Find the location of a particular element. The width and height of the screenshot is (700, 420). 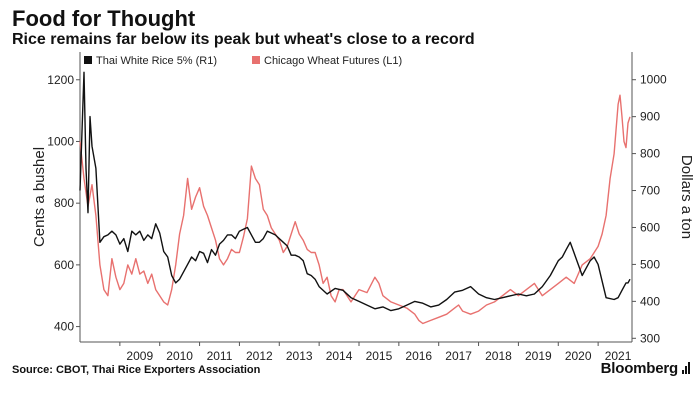

right-y-tick-label: 900 is located at coordinates (650, 117).